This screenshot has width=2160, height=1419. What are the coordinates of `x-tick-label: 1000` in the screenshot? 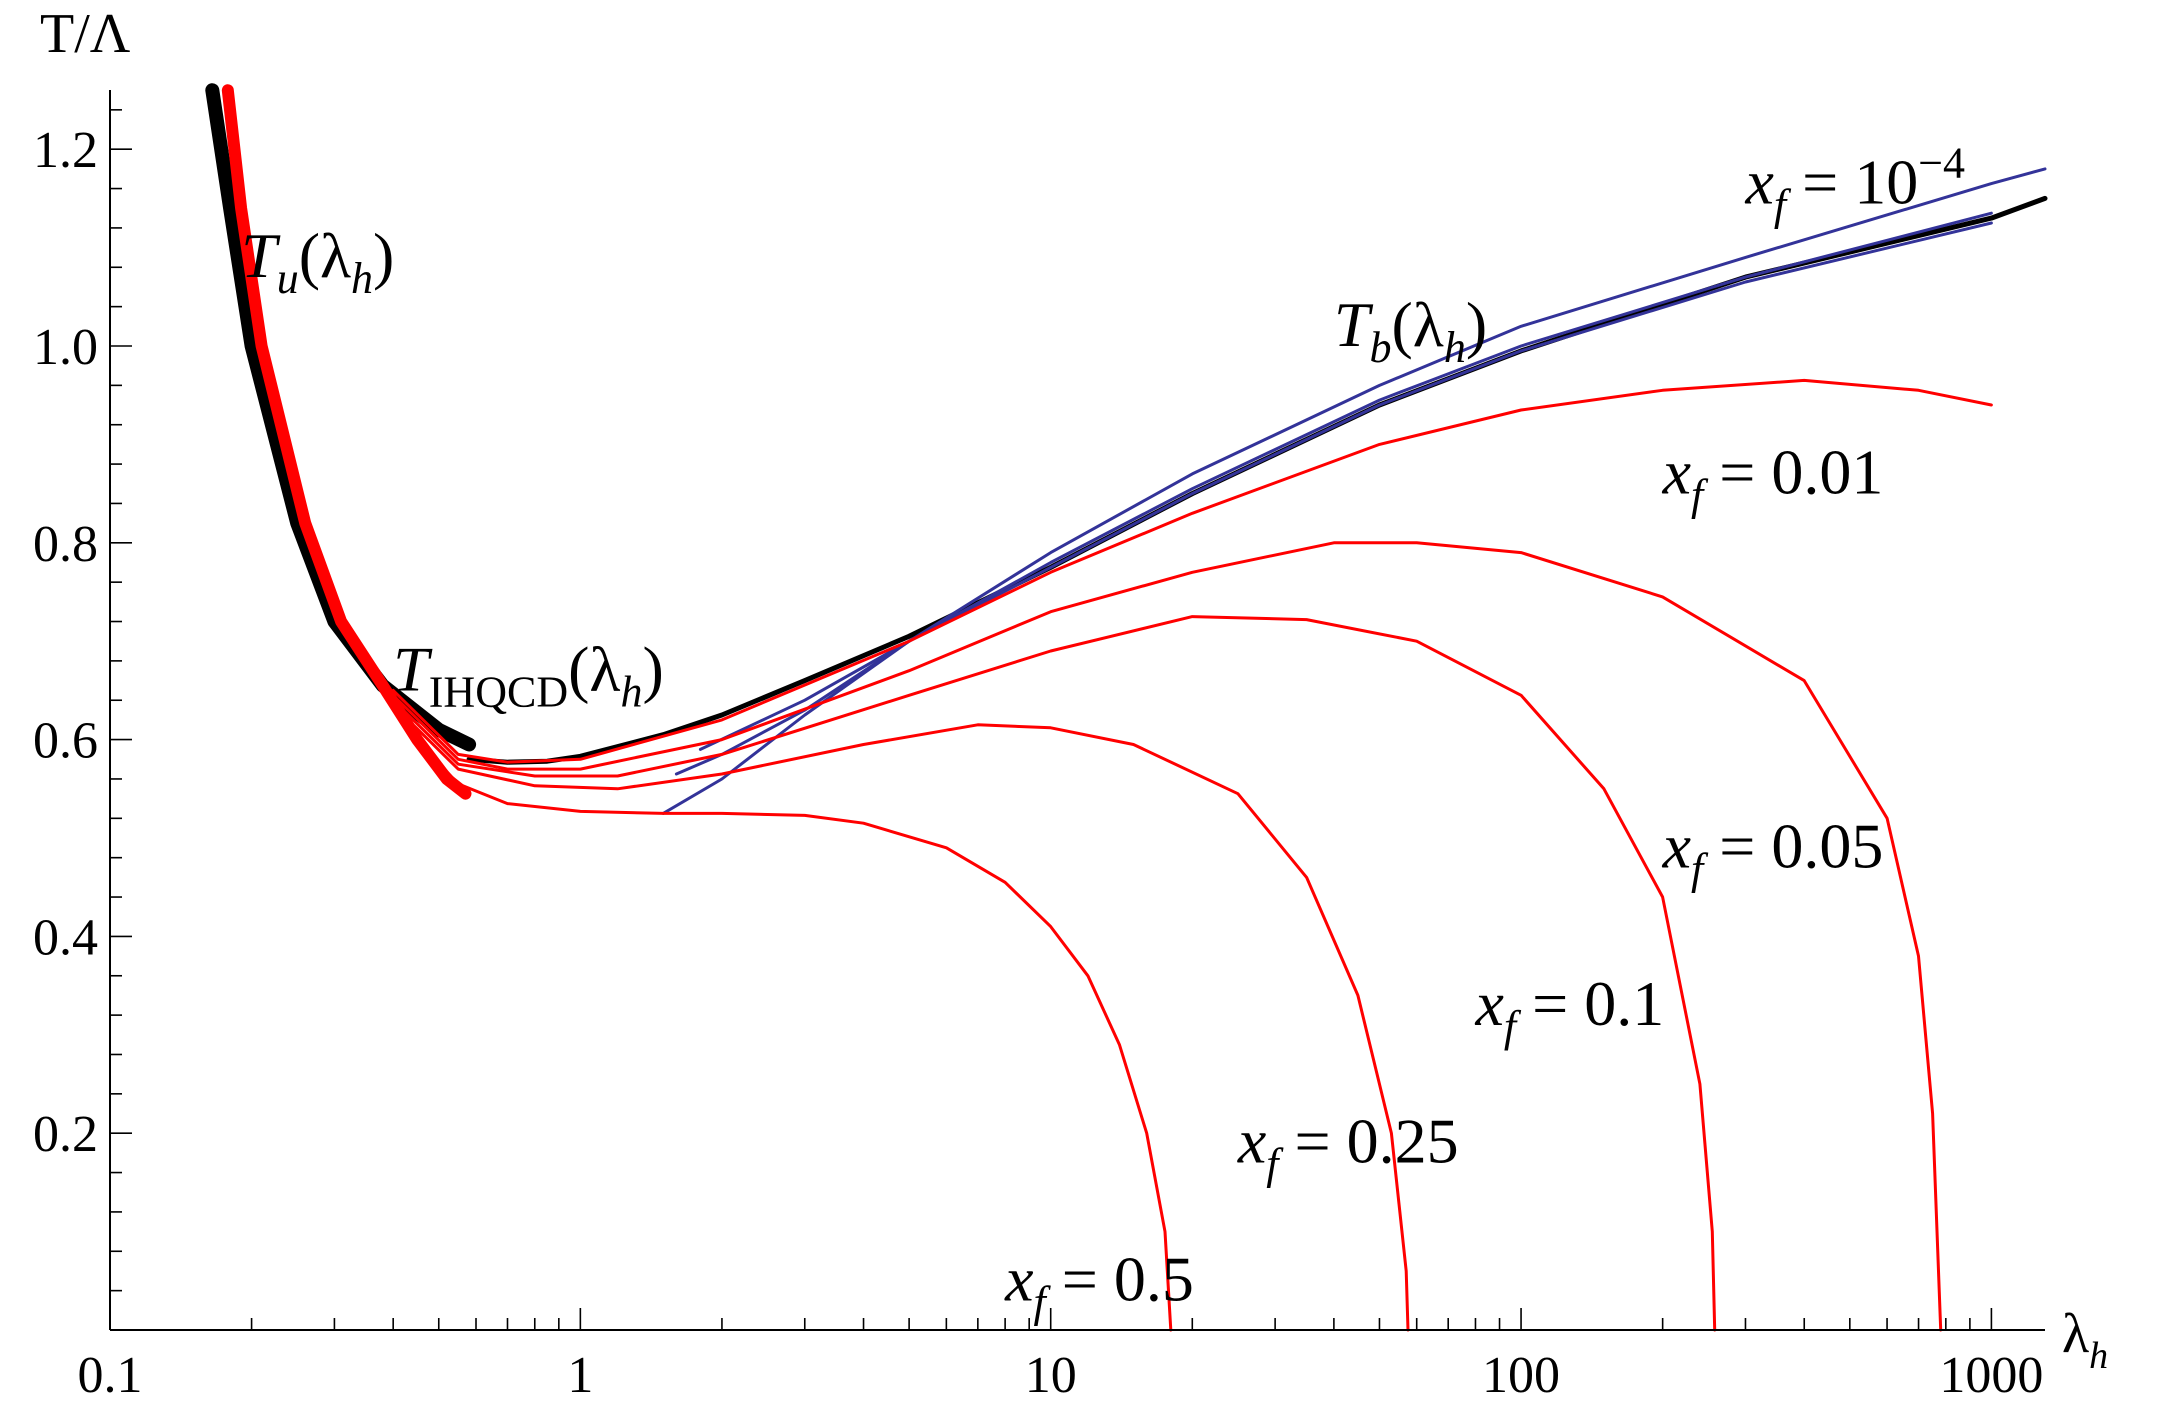 It's located at (1991, 1375).